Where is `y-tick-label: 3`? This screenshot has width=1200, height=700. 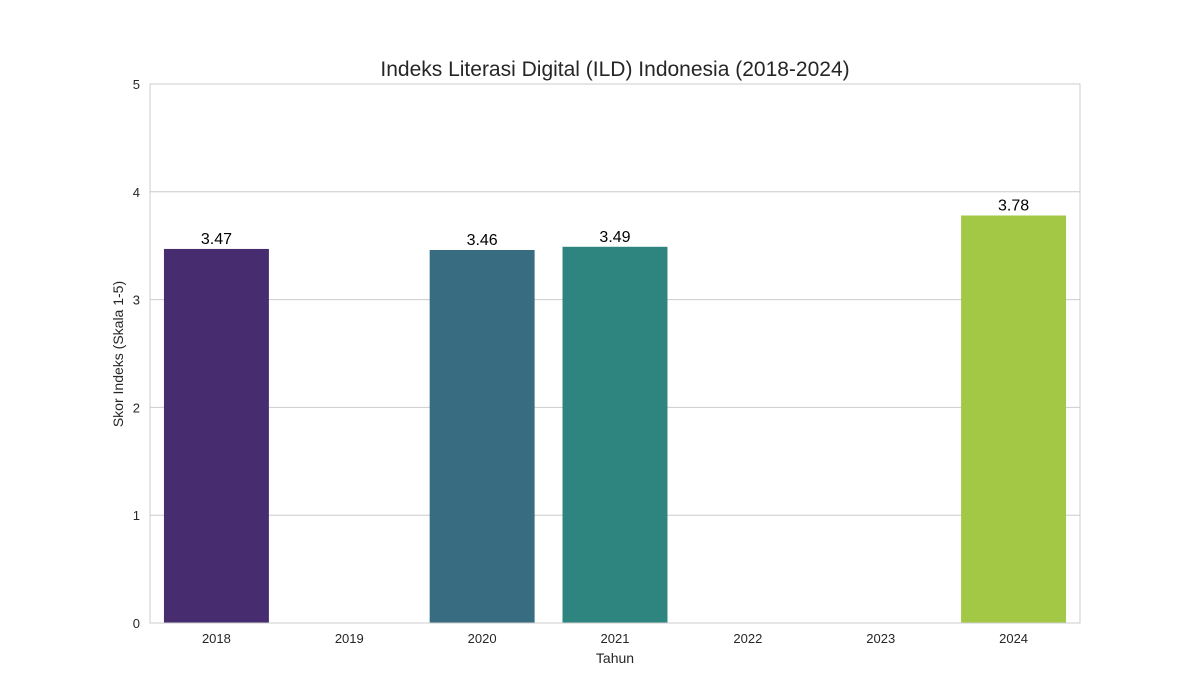
y-tick-label: 3 is located at coordinates (136, 300).